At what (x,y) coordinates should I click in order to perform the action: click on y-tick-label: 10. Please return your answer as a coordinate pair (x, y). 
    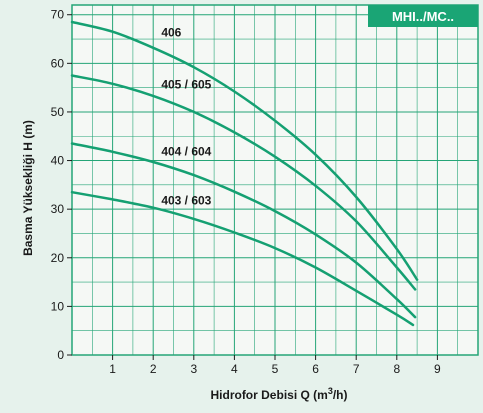
    Looking at the image, I should click on (58, 306).